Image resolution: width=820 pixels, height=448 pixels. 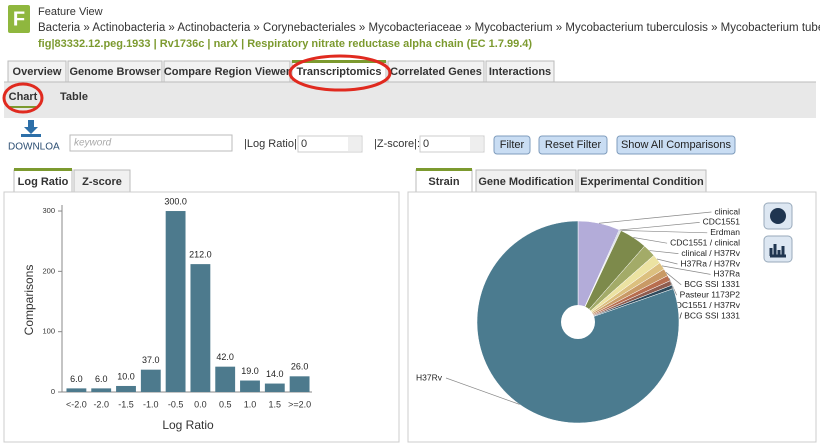 I want to click on pie-hole, so click(x=578, y=322).